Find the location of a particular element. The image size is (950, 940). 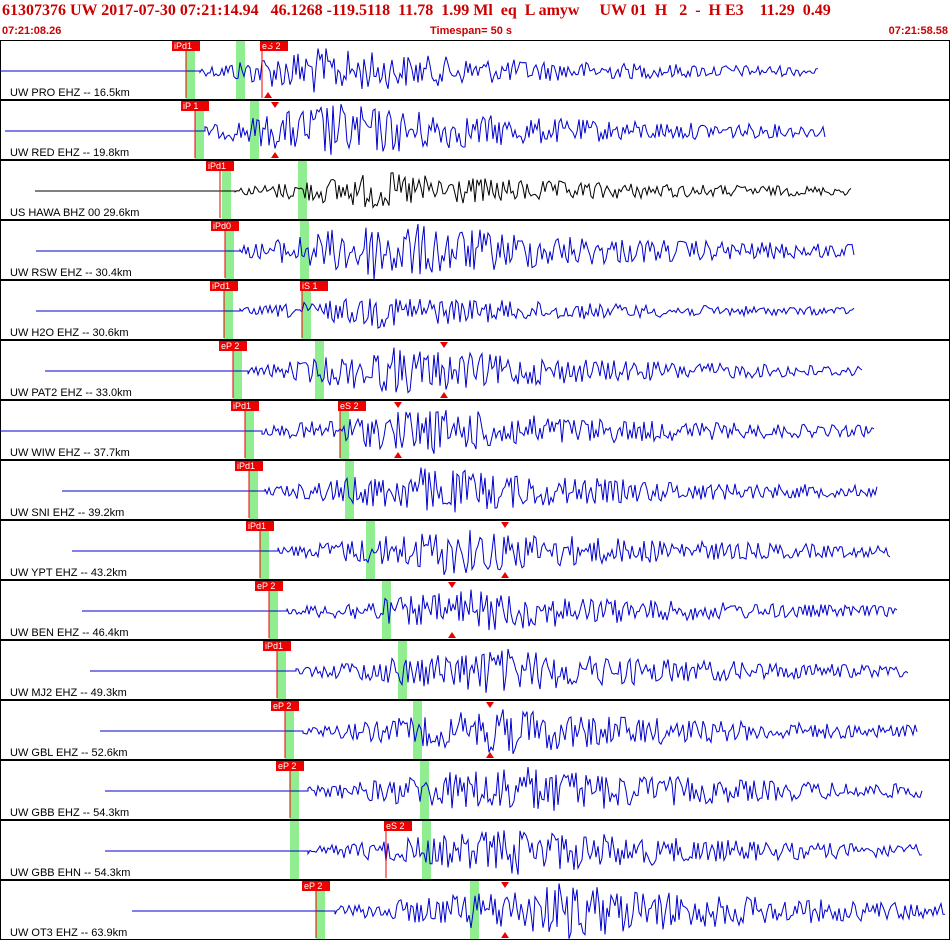

trace-row: iPd1 US HAWA BHZ 00 29.6km is located at coordinates (475, 190).